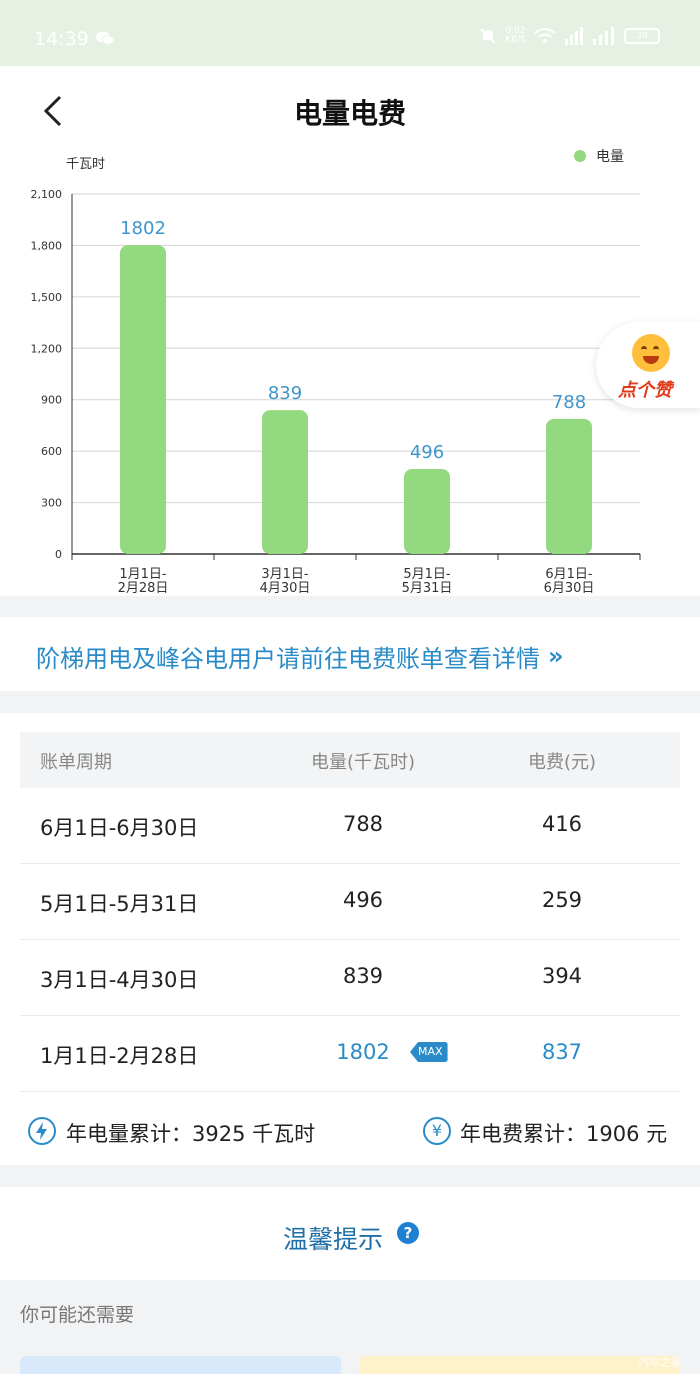 This screenshot has height=1374, width=700. What do you see at coordinates (47, 245) in the screenshot?
I see `y-tick-label: 1,800` at bounding box center [47, 245].